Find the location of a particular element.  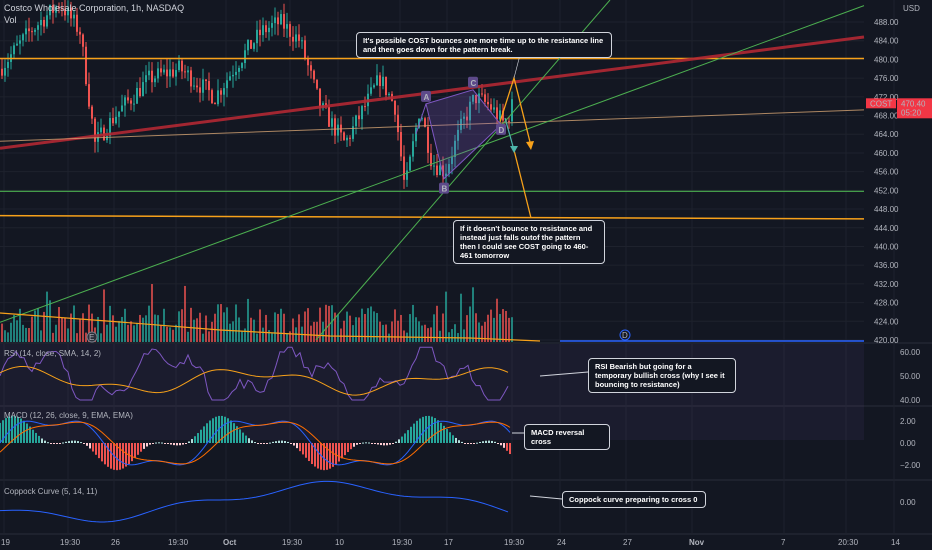

currency-label: USD is located at coordinates (911, 8).